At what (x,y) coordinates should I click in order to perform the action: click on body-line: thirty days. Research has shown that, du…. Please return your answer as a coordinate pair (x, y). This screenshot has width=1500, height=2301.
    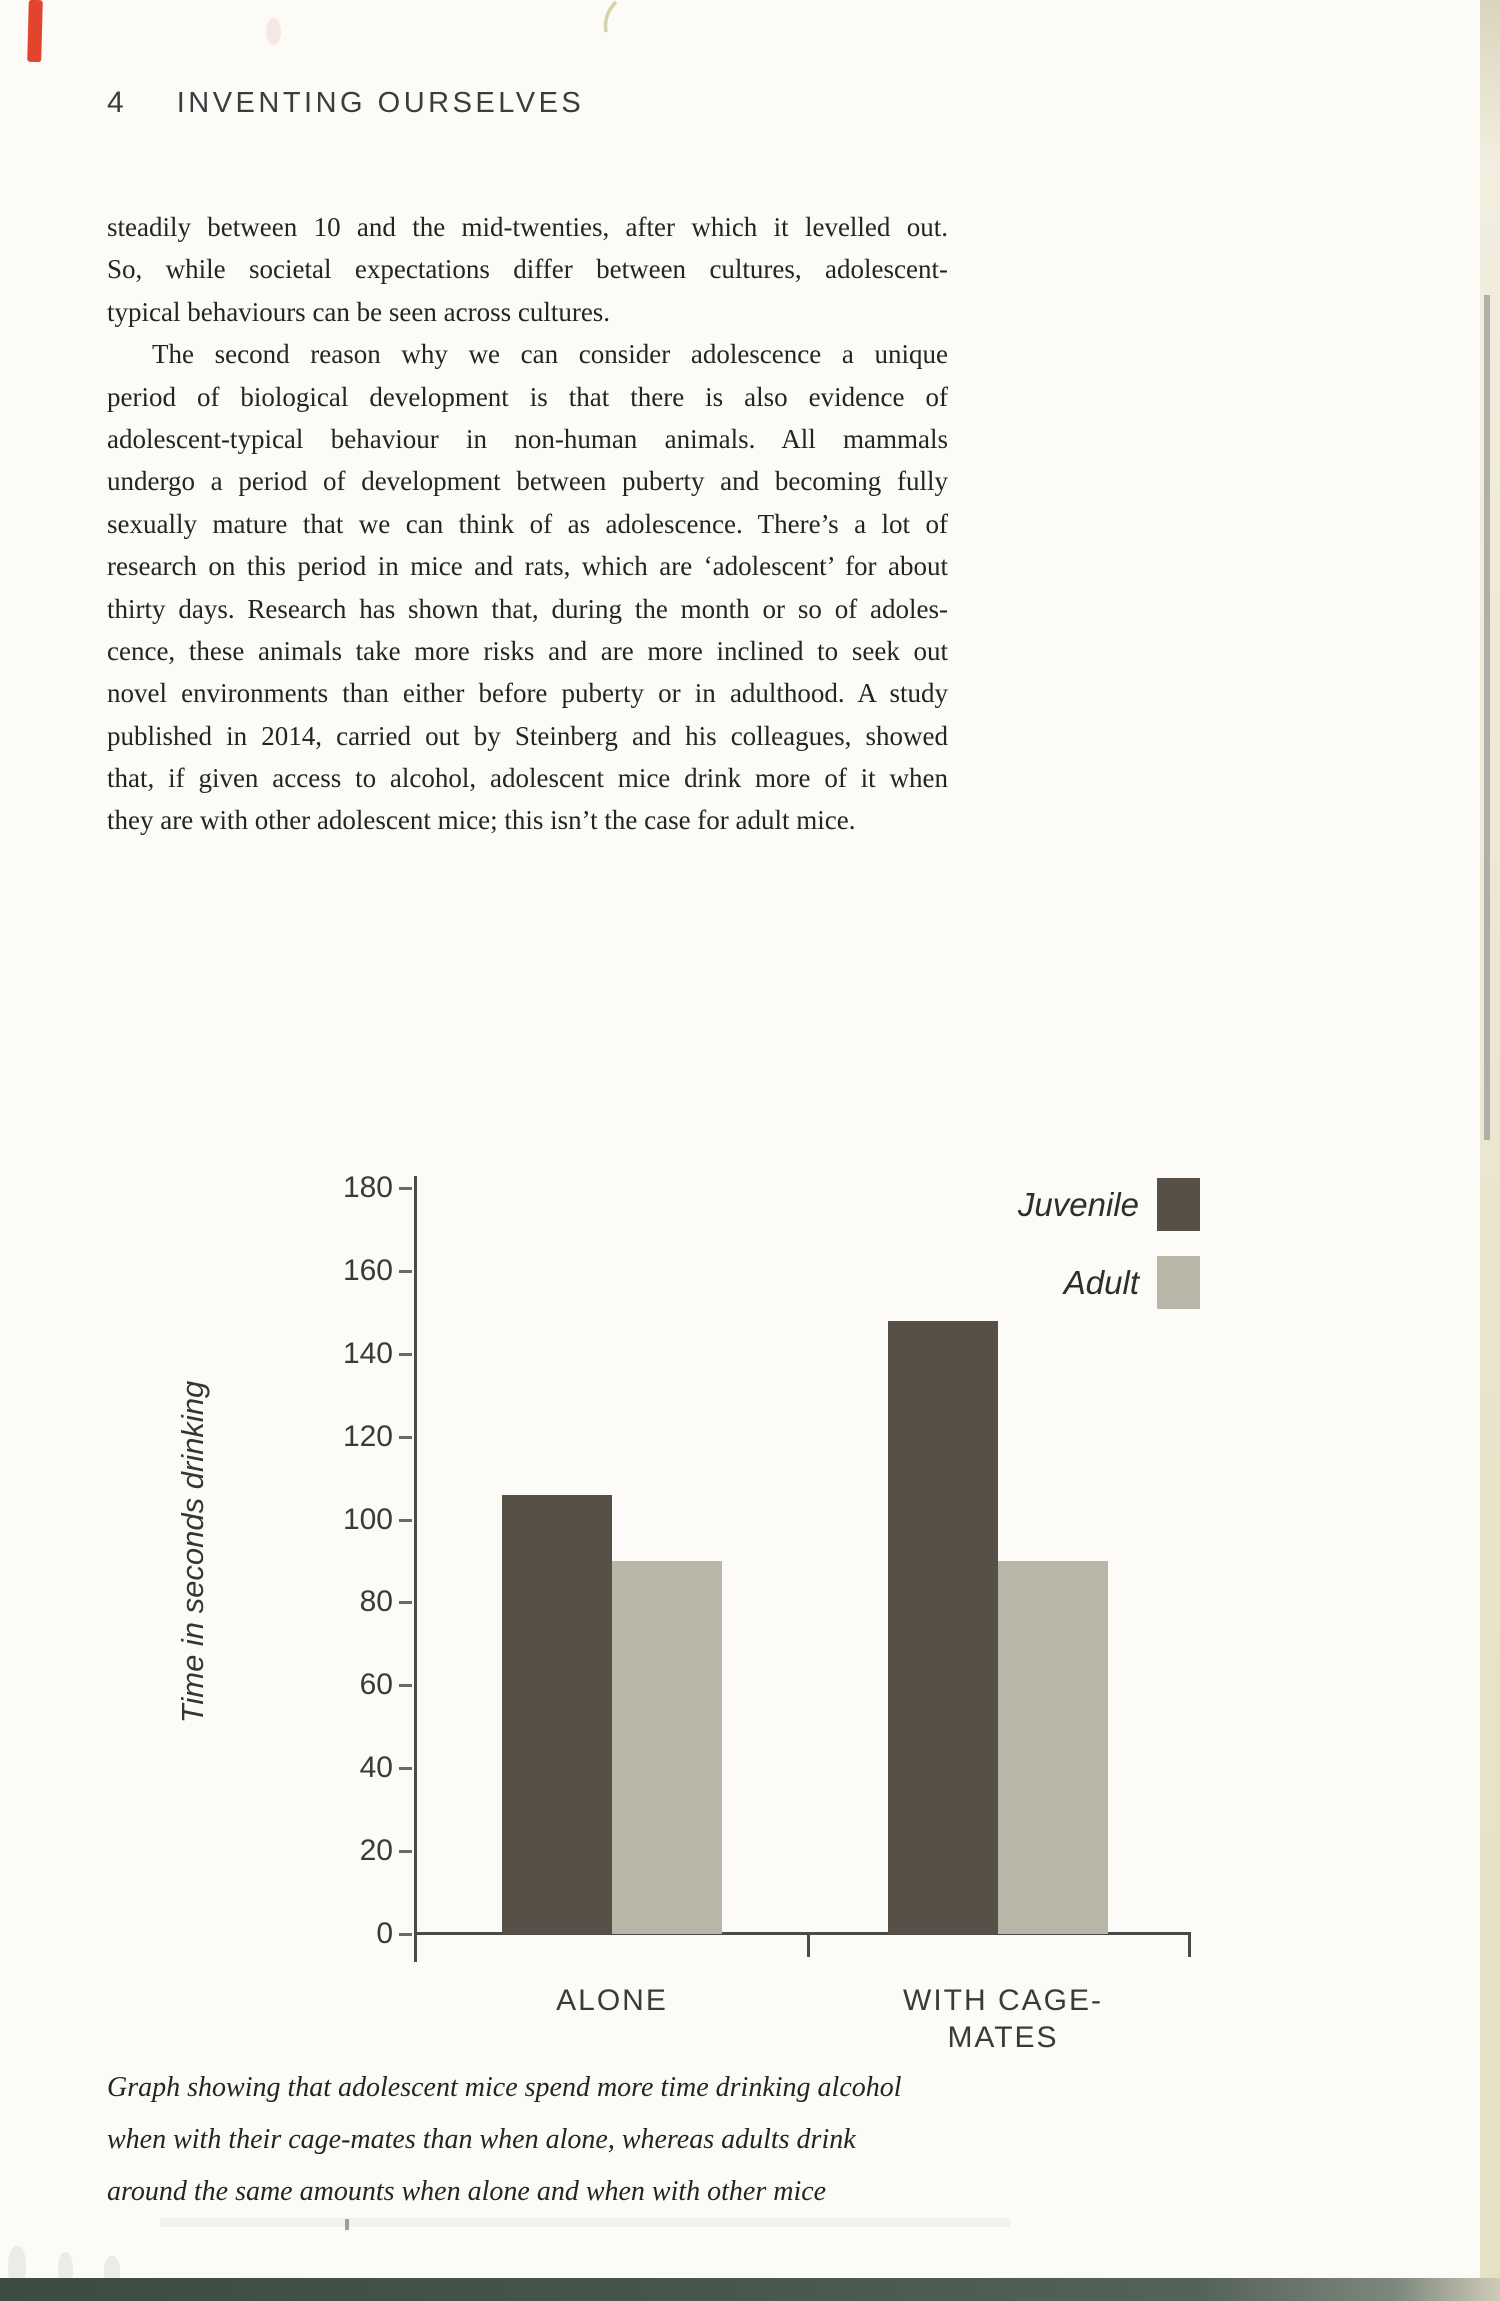
    Looking at the image, I should click on (527, 608).